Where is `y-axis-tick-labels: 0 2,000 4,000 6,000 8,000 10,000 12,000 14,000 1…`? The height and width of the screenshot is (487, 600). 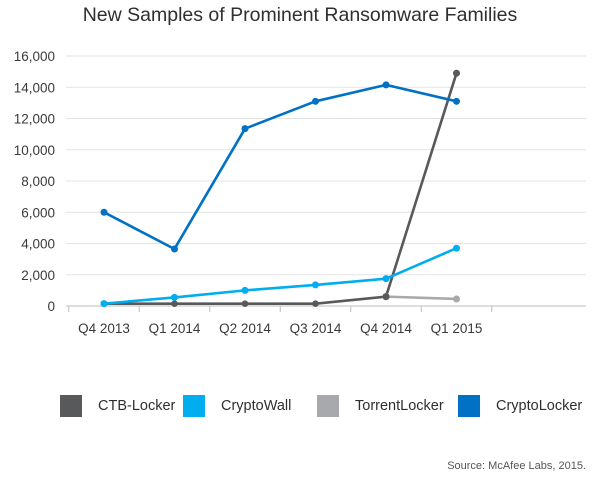 y-axis-tick-labels: 0 2,000 4,000 6,000 8,000 10,000 12,000 14,000 1… is located at coordinates (34, 181).